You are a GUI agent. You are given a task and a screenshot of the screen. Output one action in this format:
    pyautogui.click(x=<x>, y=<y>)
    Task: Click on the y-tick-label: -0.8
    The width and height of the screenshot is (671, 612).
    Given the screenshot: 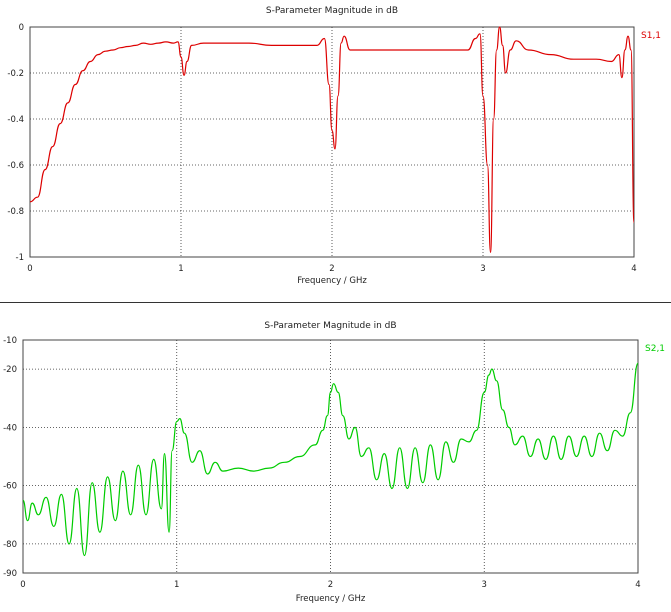 What is the action you would take?
    pyautogui.click(x=15, y=212)
    